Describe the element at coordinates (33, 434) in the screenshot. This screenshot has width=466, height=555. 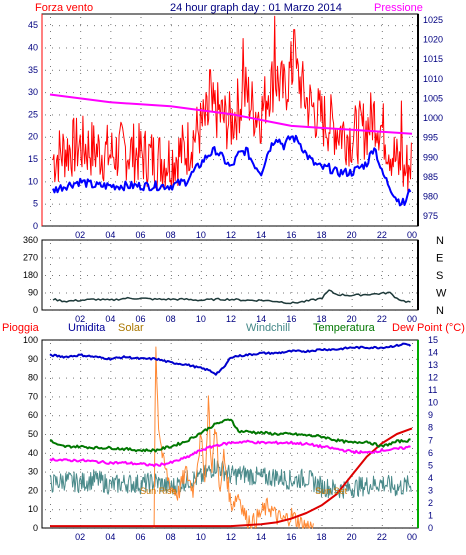
I see `y-left-tick-label: 50` at that location.